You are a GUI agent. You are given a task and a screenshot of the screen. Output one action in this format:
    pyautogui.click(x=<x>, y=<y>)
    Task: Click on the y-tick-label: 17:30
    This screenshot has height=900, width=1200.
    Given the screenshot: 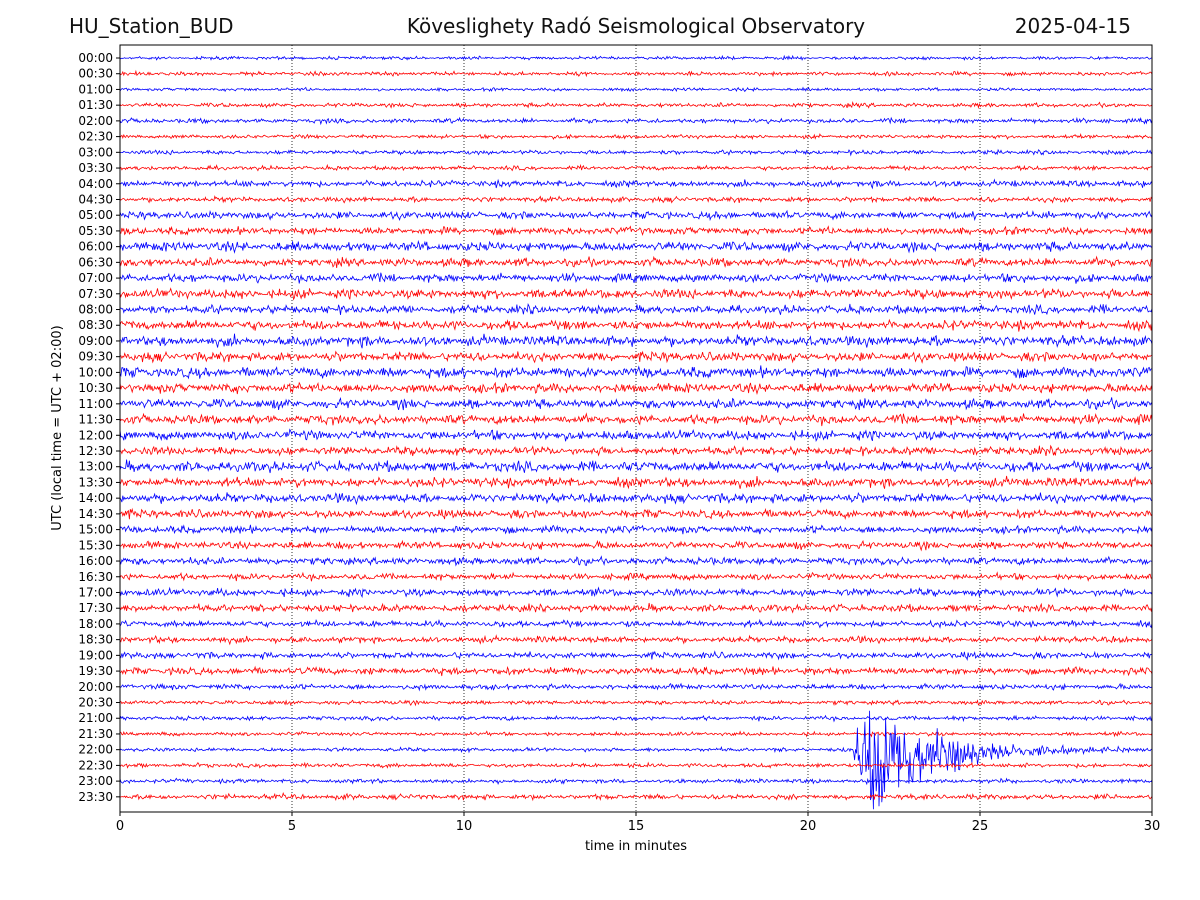 What is the action you would take?
    pyautogui.click(x=95, y=608)
    